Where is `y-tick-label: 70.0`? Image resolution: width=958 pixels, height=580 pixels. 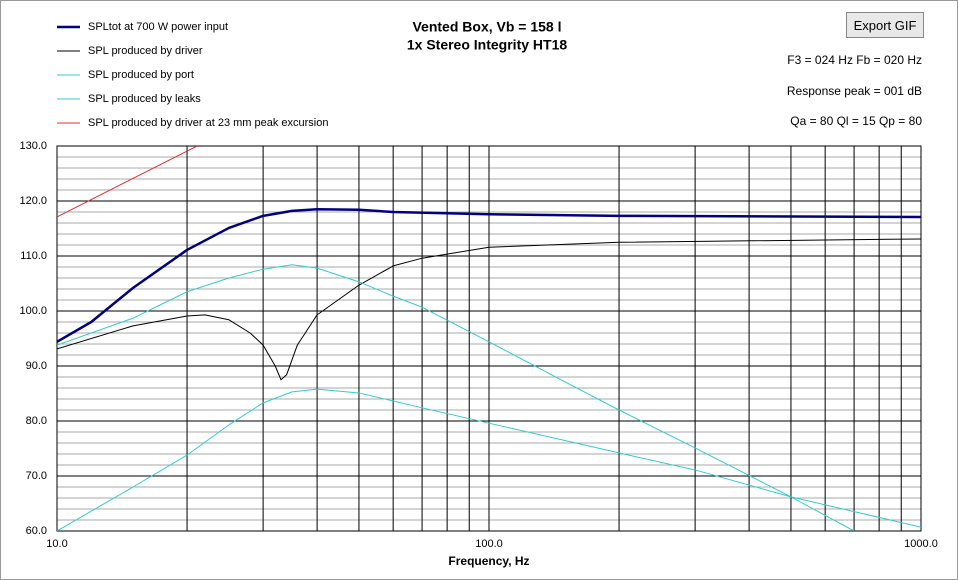 y-tick-label: 70.0 is located at coordinates (36, 476).